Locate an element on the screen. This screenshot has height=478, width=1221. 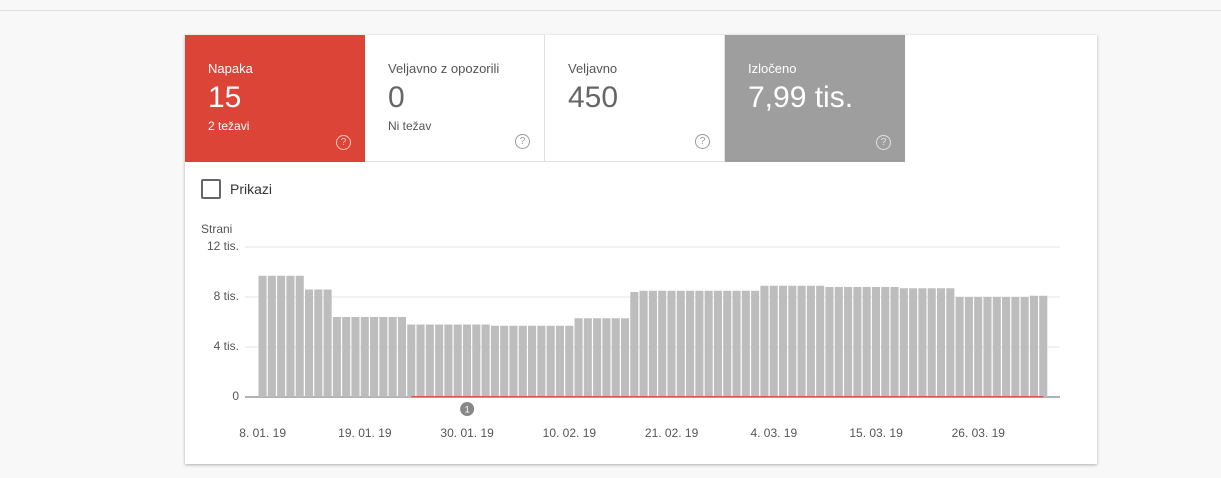
y-tick-label: 4 tis. is located at coordinates (226, 346).